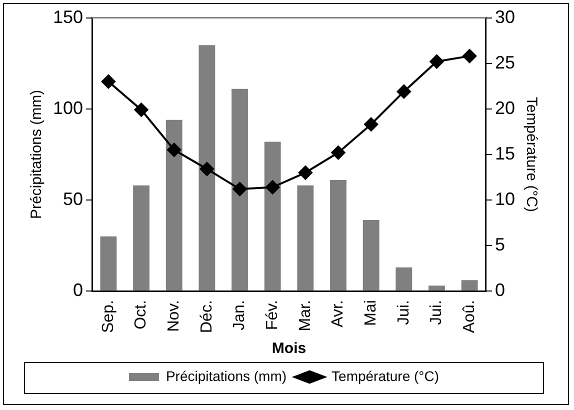 The image size is (574, 410). Describe the element at coordinates (531, 154) in the screenshot. I see `y2-axis-title: Température (°C)` at that location.